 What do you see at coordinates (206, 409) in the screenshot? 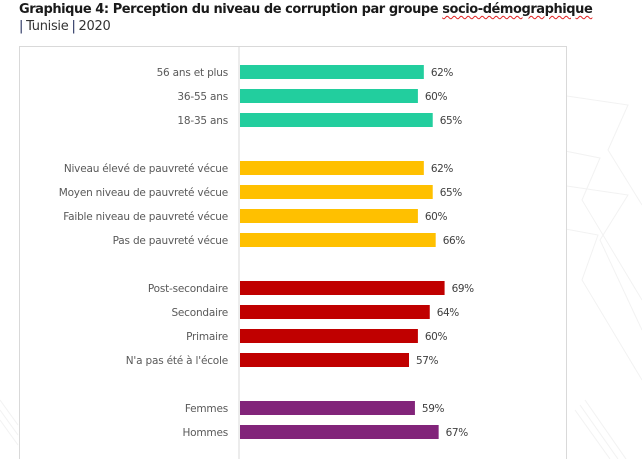
I see `category-label: Femmes` at bounding box center [206, 409].